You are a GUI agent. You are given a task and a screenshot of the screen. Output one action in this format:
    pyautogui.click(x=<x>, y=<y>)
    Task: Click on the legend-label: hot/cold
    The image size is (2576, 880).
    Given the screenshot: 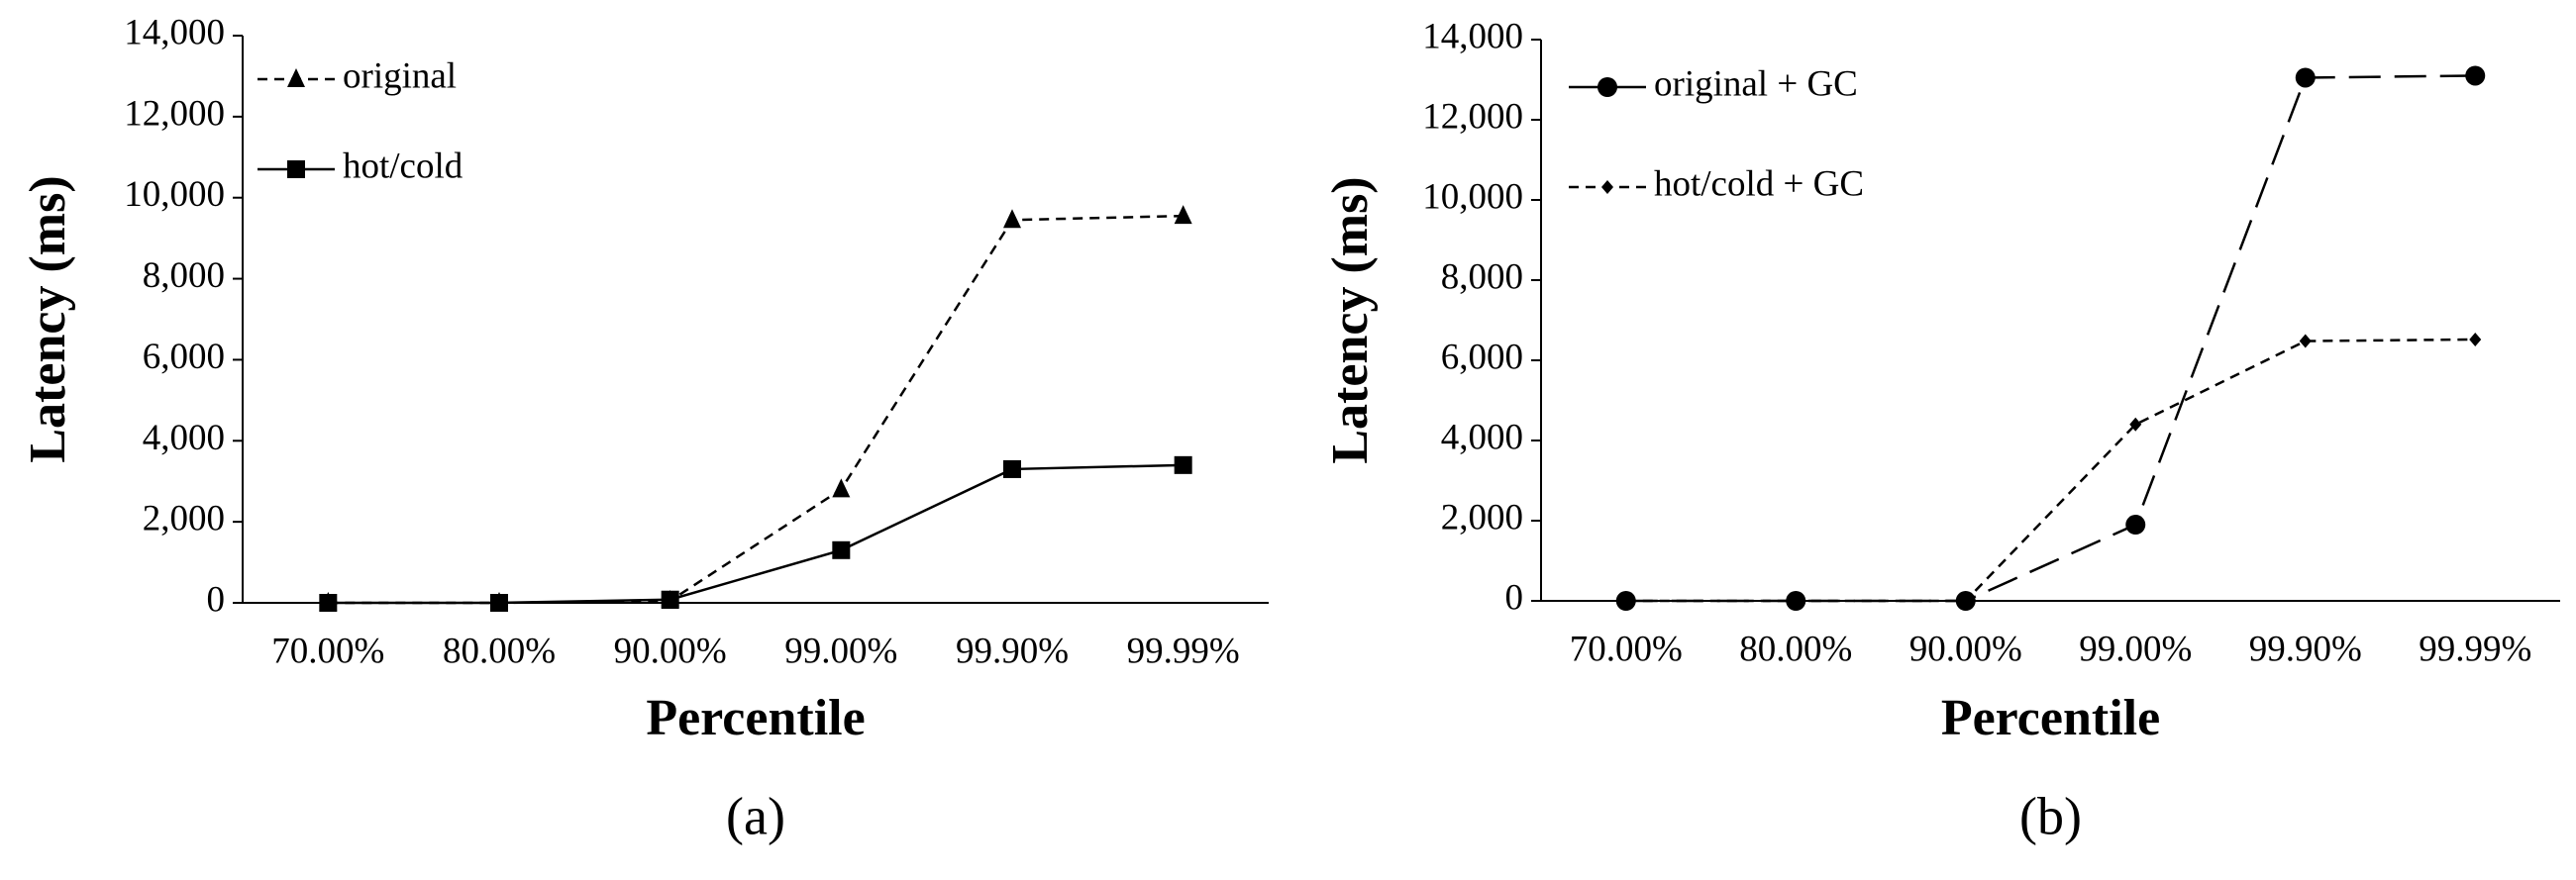 What is the action you would take?
    pyautogui.click(x=403, y=166)
    